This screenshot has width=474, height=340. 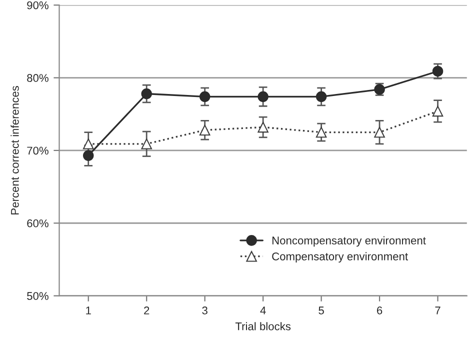 What do you see at coordinates (263, 326) in the screenshot?
I see `x-axis-title: Trial blocks` at bounding box center [263, 326].